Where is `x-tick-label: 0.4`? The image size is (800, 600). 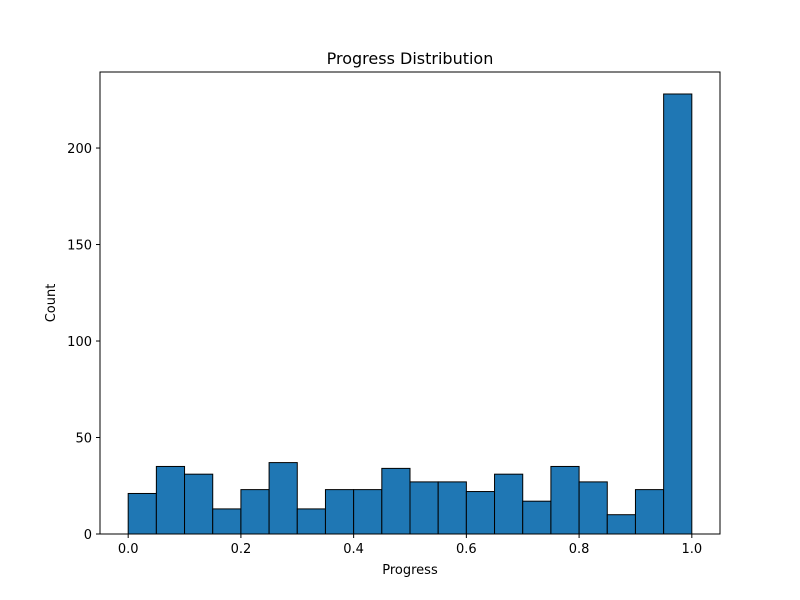
x-tick-label: 0.4 is located at coordinates (353, 549).